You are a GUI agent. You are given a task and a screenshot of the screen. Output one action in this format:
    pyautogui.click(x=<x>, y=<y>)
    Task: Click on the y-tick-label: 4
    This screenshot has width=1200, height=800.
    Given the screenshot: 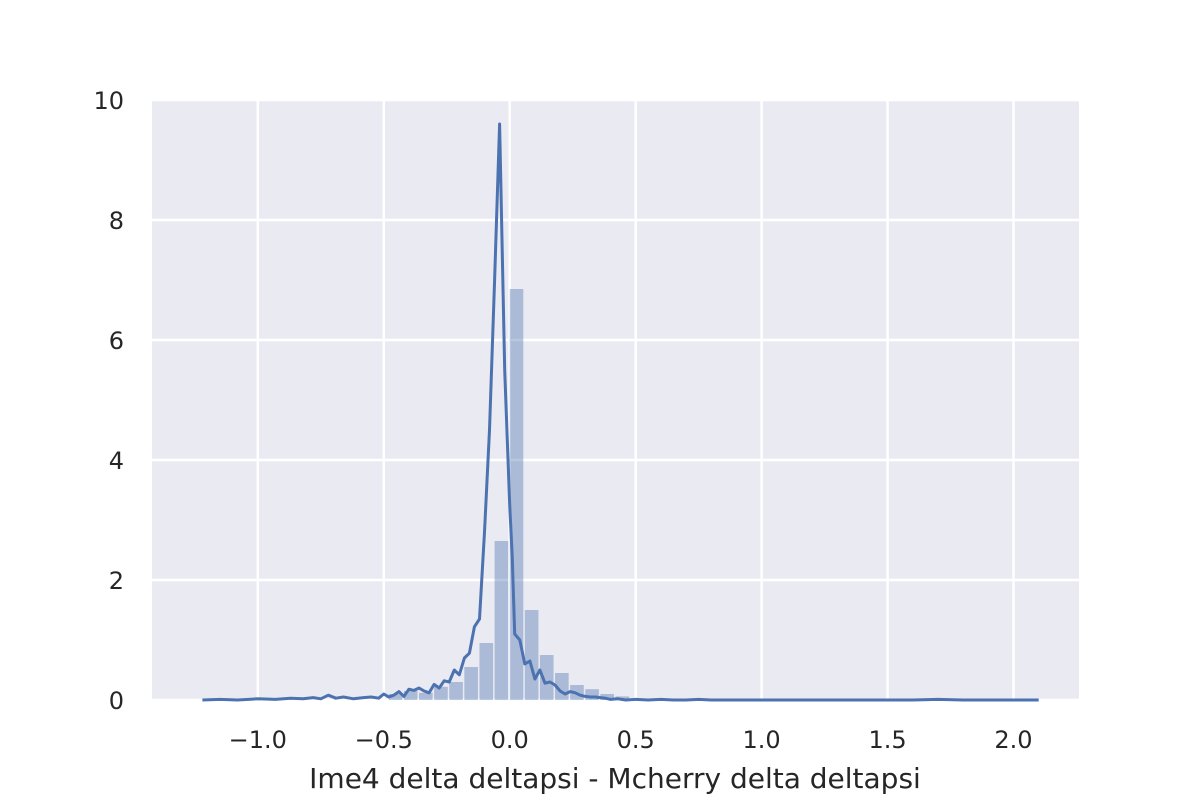 What is the action you would take?
    pyautogui.click(x=116, y=461)
    